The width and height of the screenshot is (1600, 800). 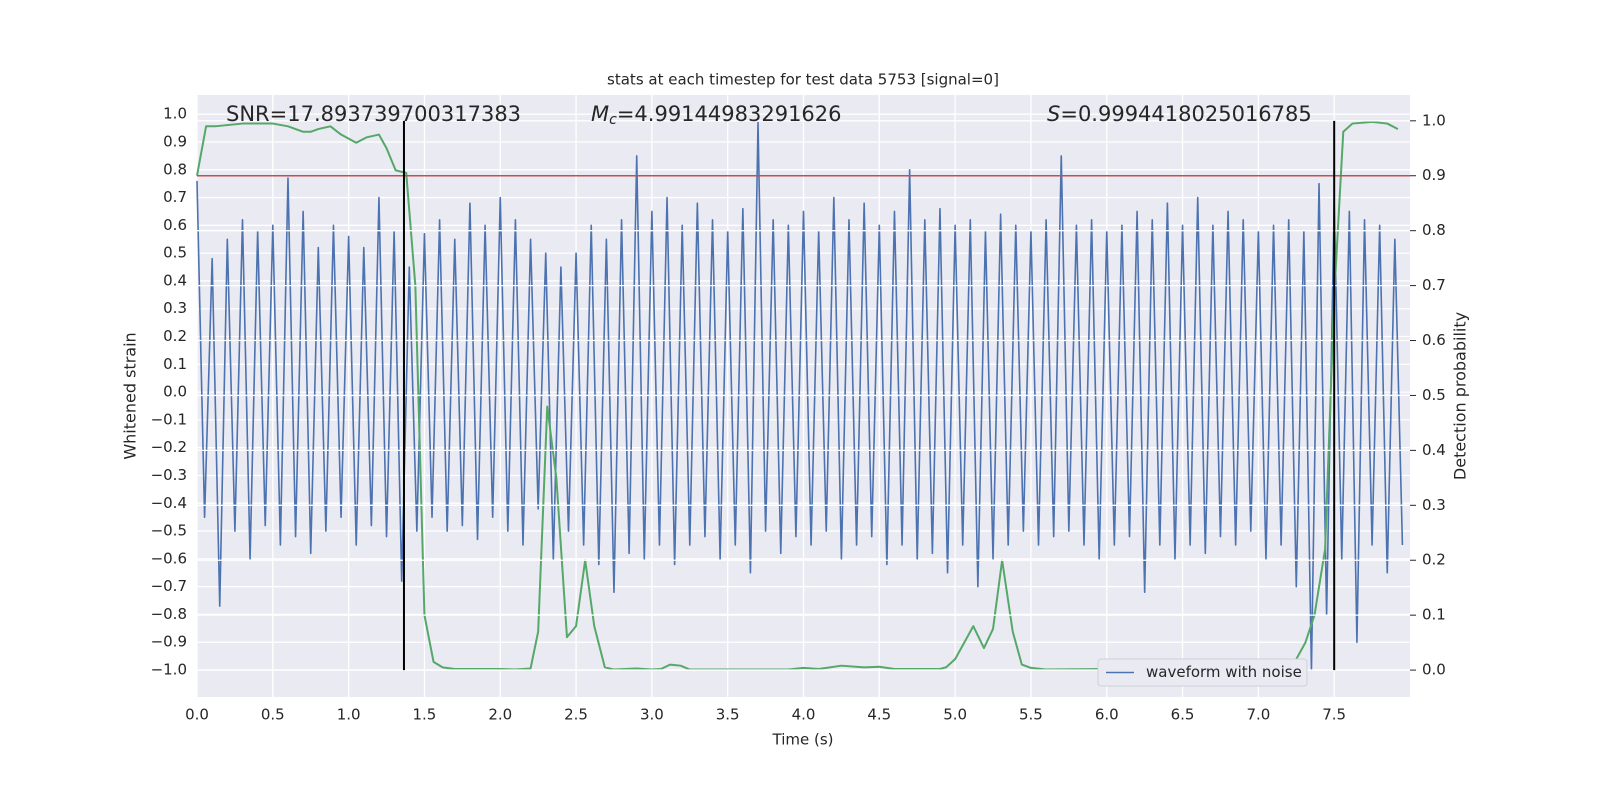 I want to click on x-tick-label: 4.0, so click(x=804, y=715).